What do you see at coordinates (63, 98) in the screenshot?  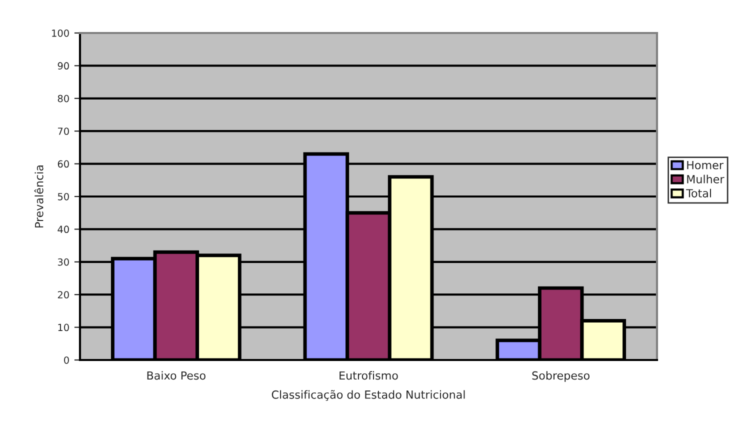 I see `y-tick-label: 80` at bounding box center [63, 98].